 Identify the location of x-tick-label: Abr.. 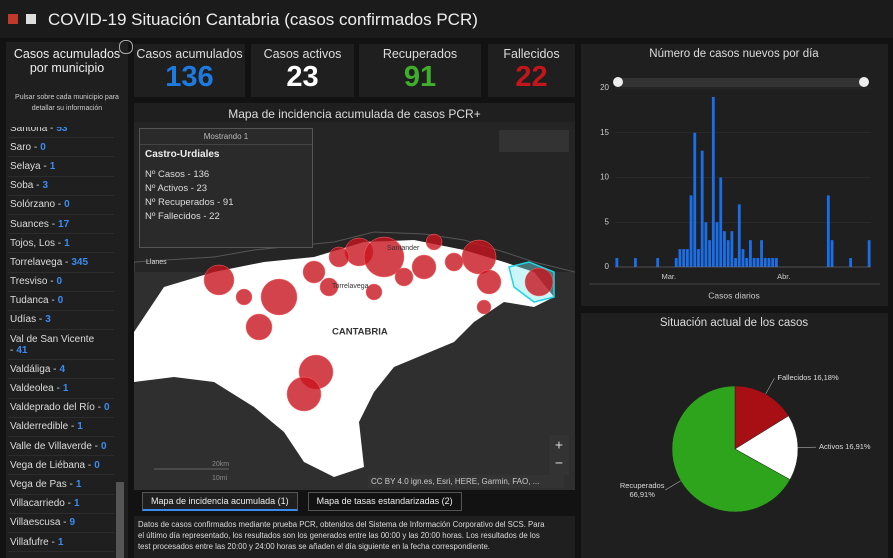
(783, 276).